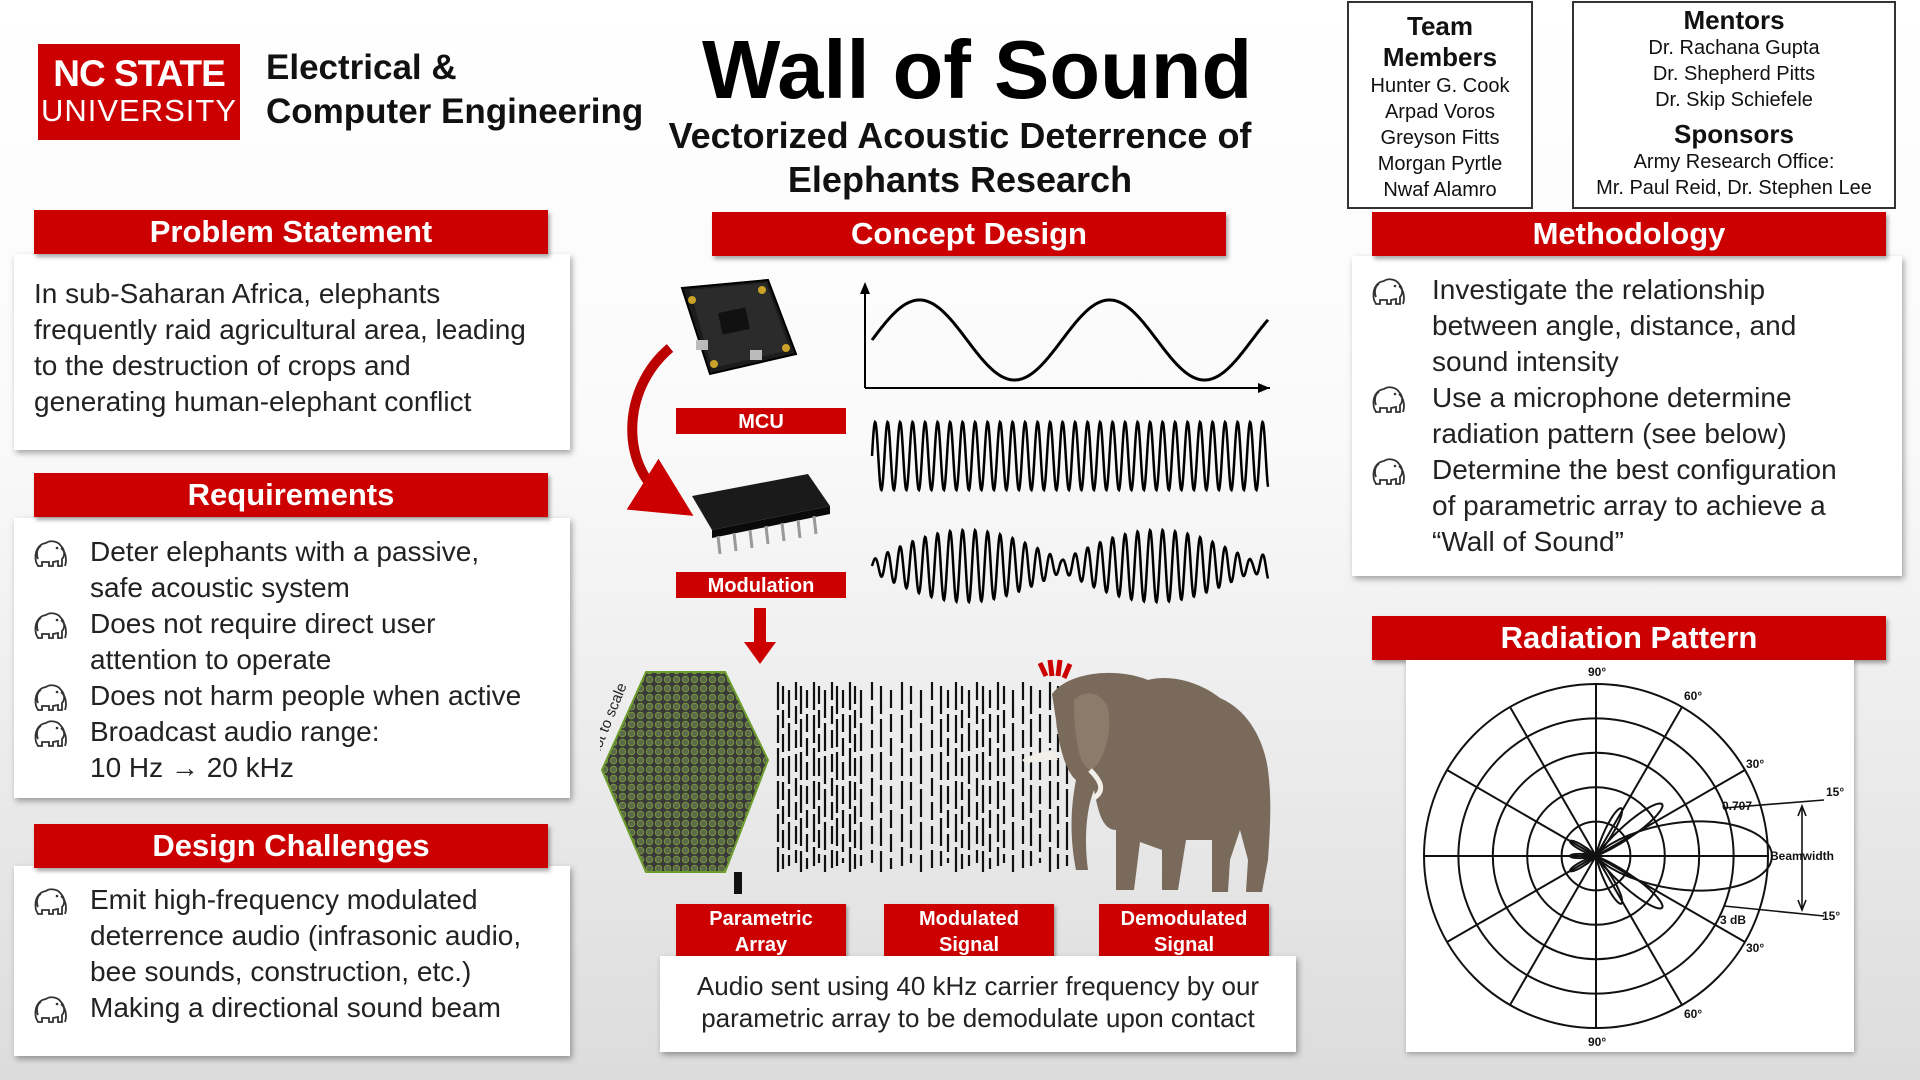 This screenshot has width=1920, height=1080. I want to click on level-label: 0.707, so click(1737, 806).